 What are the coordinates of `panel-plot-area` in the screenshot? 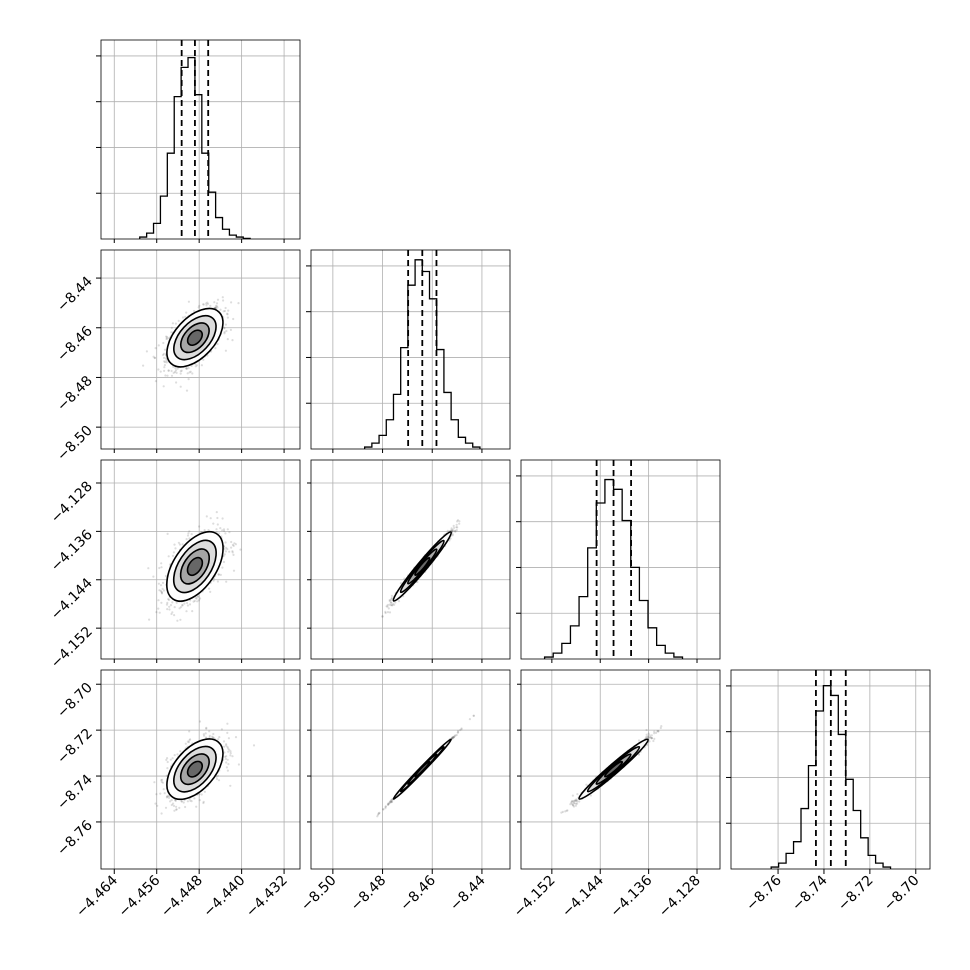 It's located at (410, 559).